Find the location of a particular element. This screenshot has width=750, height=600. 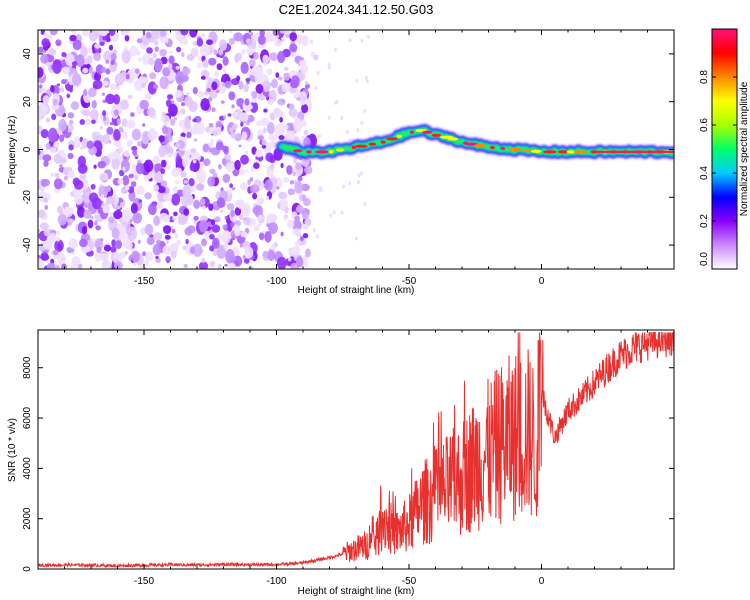

spectrogram-y-tick-label: -40 is located at coordinates (27, 244).